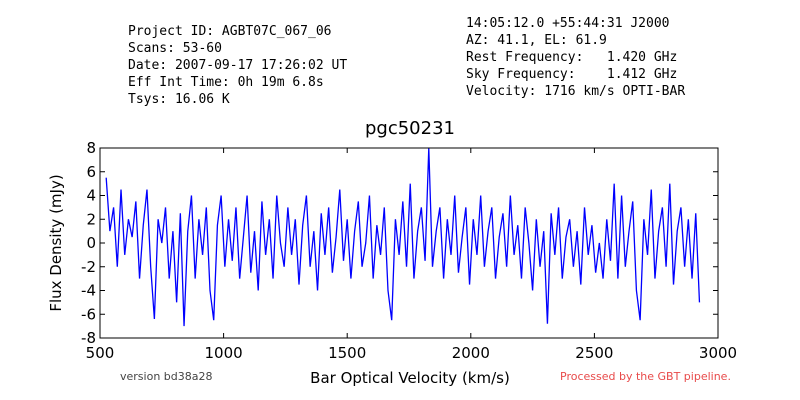 The image size is (800, 400). Describe the element at coordinates (100, 353) in the screenshot. I see `x-tick-label: 500` at that location.